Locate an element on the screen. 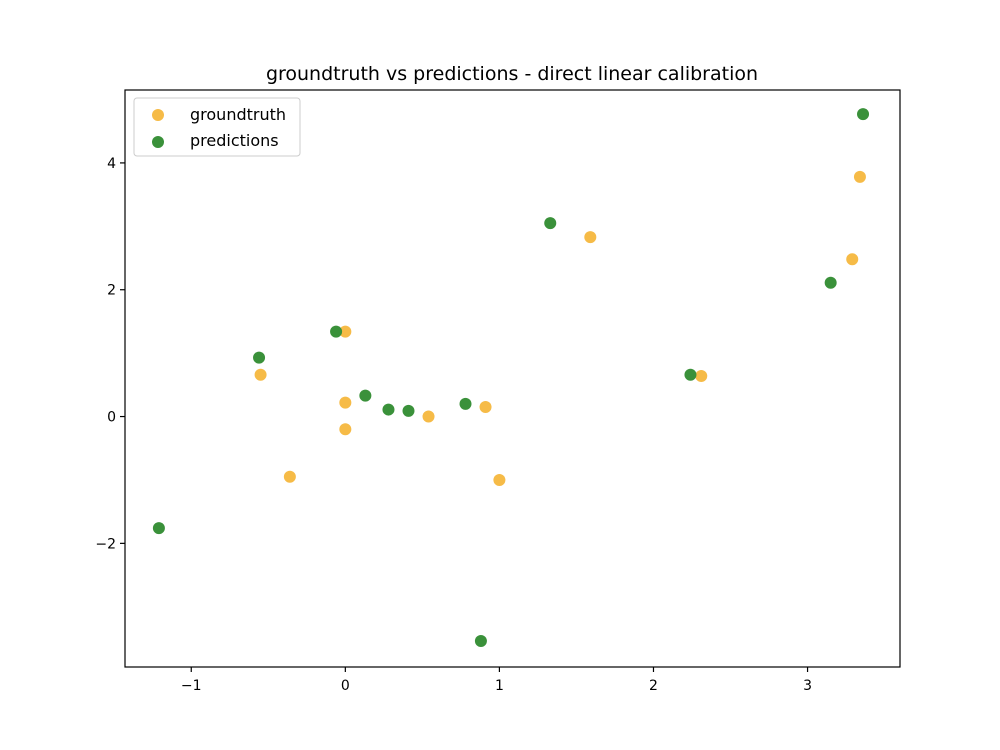 This screenshot has width=1000, height=750. y-tick-label: 2 is located at coordinates (111, 291).